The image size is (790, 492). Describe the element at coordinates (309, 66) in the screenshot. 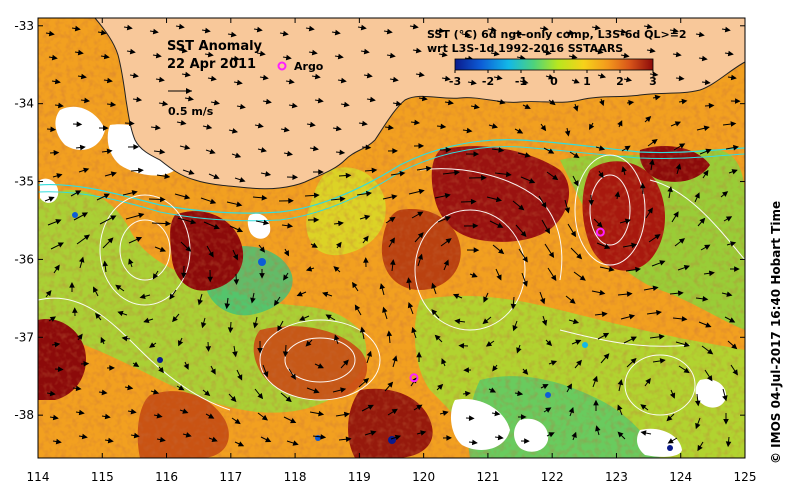

I see `argo-legend-label: Argo` at that location.